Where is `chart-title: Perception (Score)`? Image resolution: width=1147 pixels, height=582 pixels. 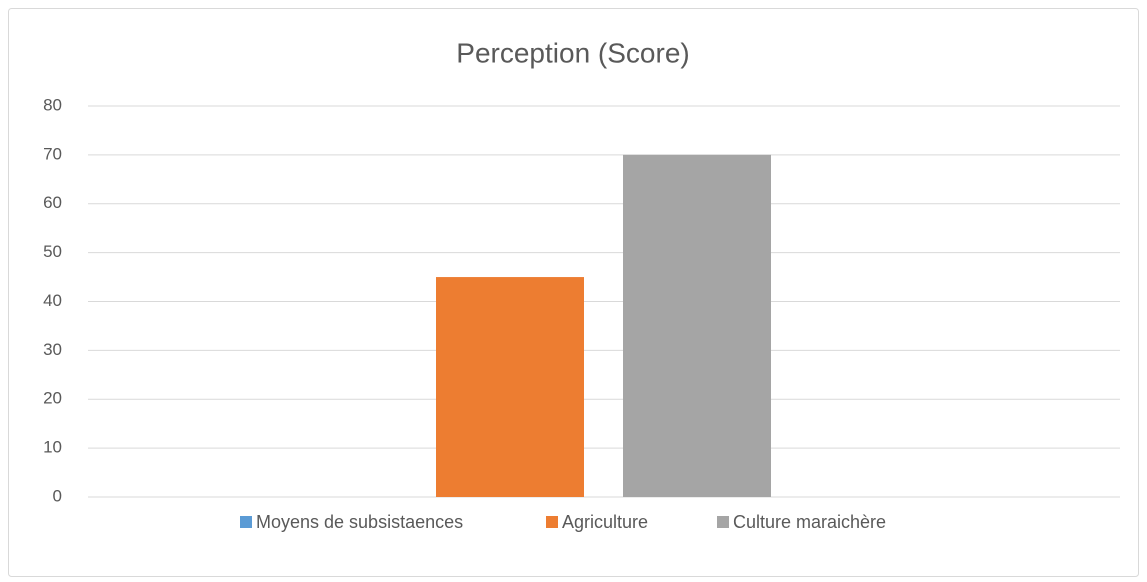
chart-title: Perception (Score) is located at coordinates (572, 52).